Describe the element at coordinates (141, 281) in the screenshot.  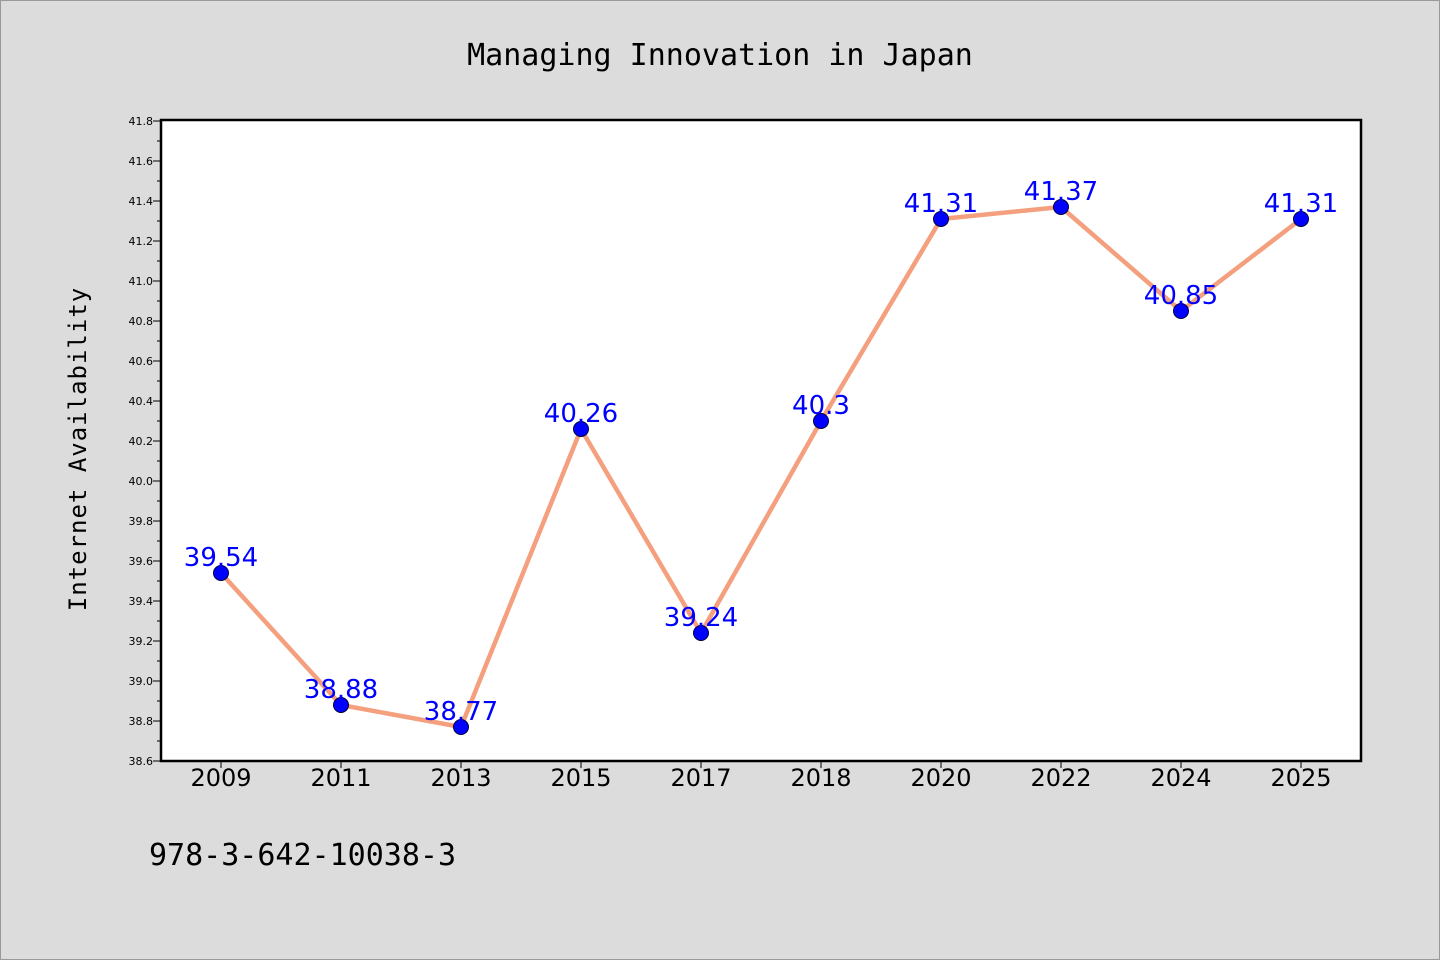
I see `y-tick-label: 41.0` at that location.